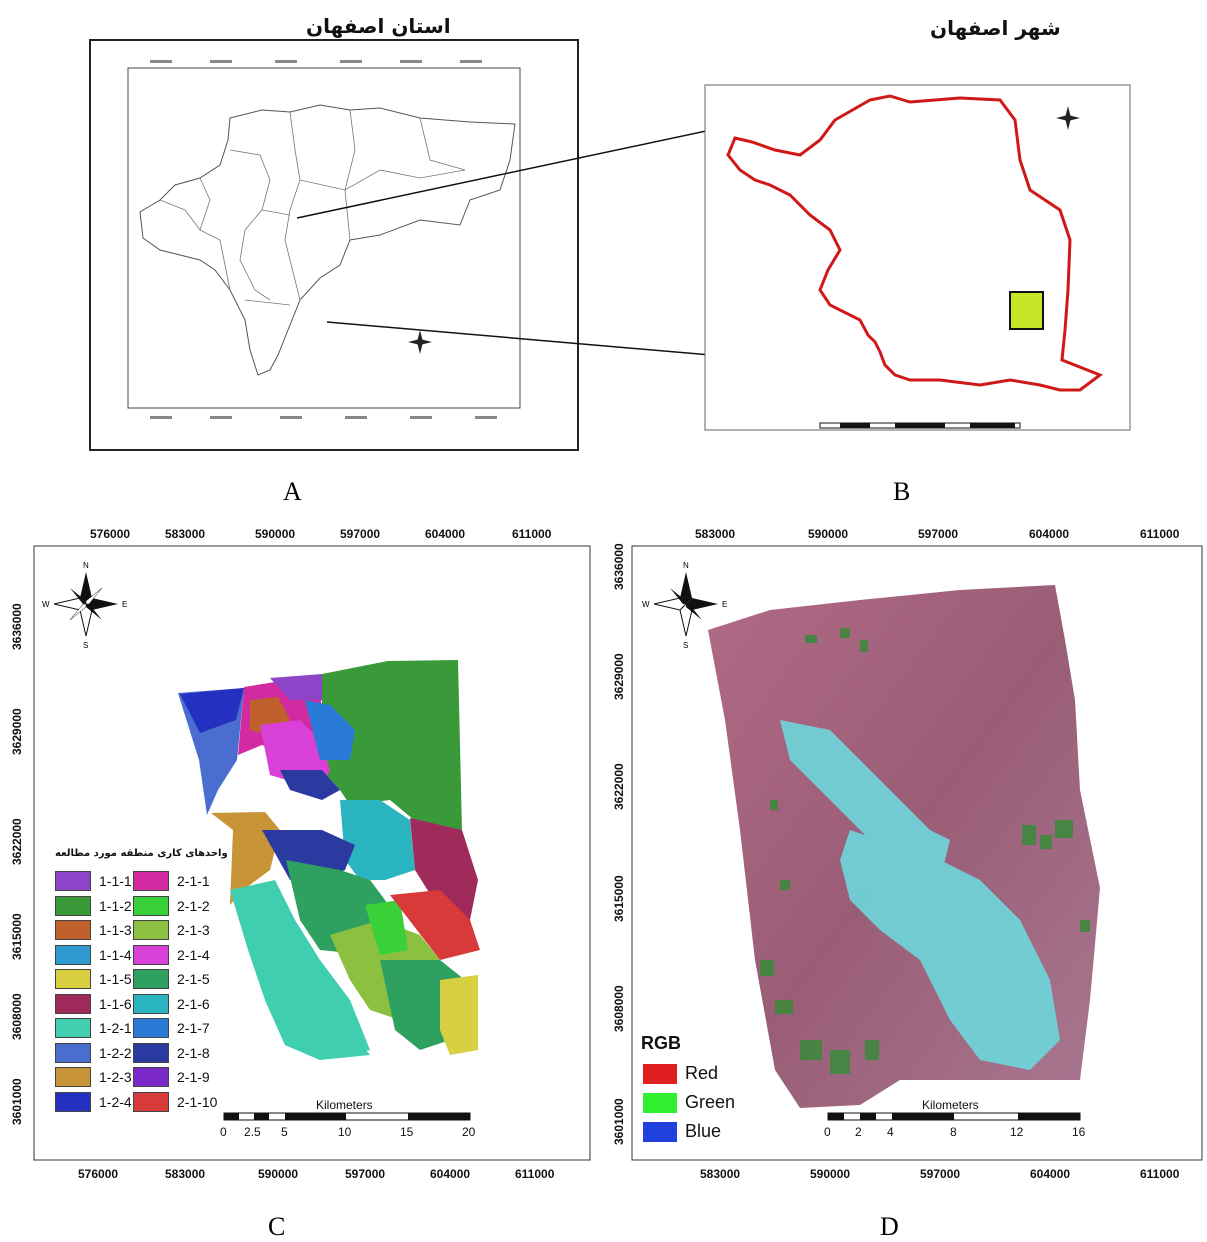 Image resolution: width=1207 pixels, height=1242 pixels. I want to click on legend-item: 1-1-5, so click(93, 979).